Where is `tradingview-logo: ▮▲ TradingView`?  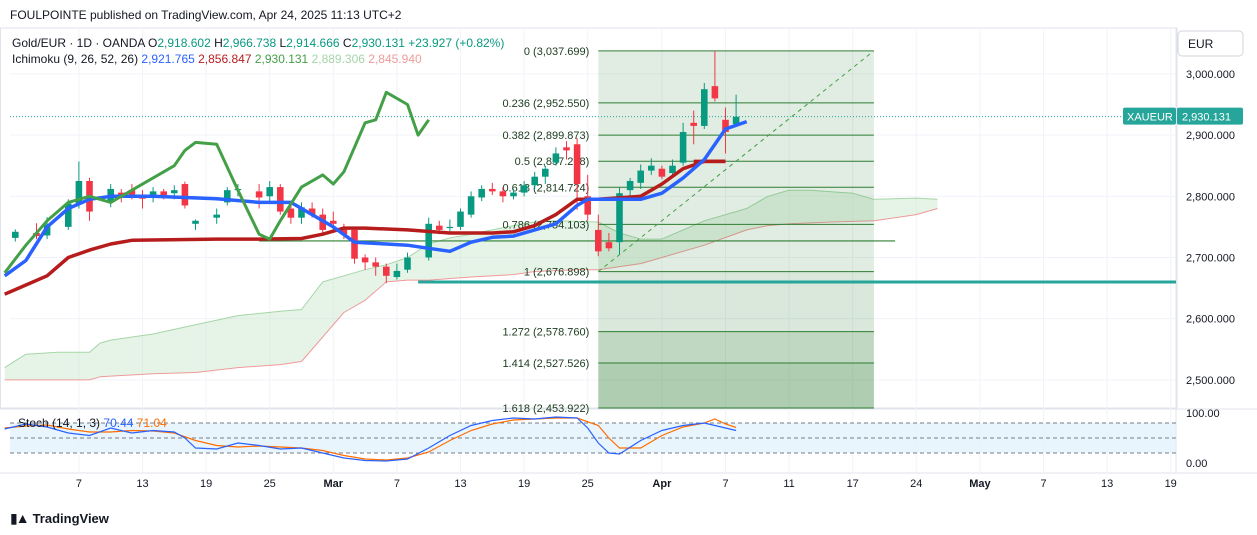 tradingview-logo: ▮▲ TradingView is located at coordinates (59, 518).